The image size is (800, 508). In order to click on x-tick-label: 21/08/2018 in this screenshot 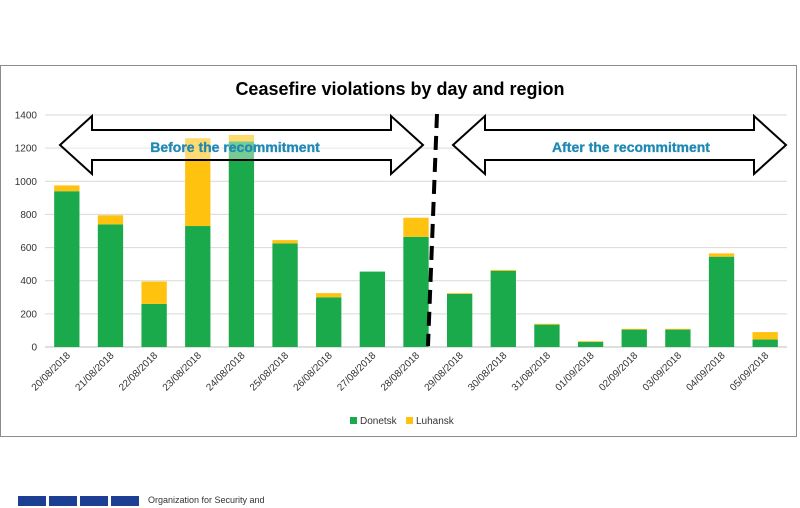, I will do `click(94, 371)`.